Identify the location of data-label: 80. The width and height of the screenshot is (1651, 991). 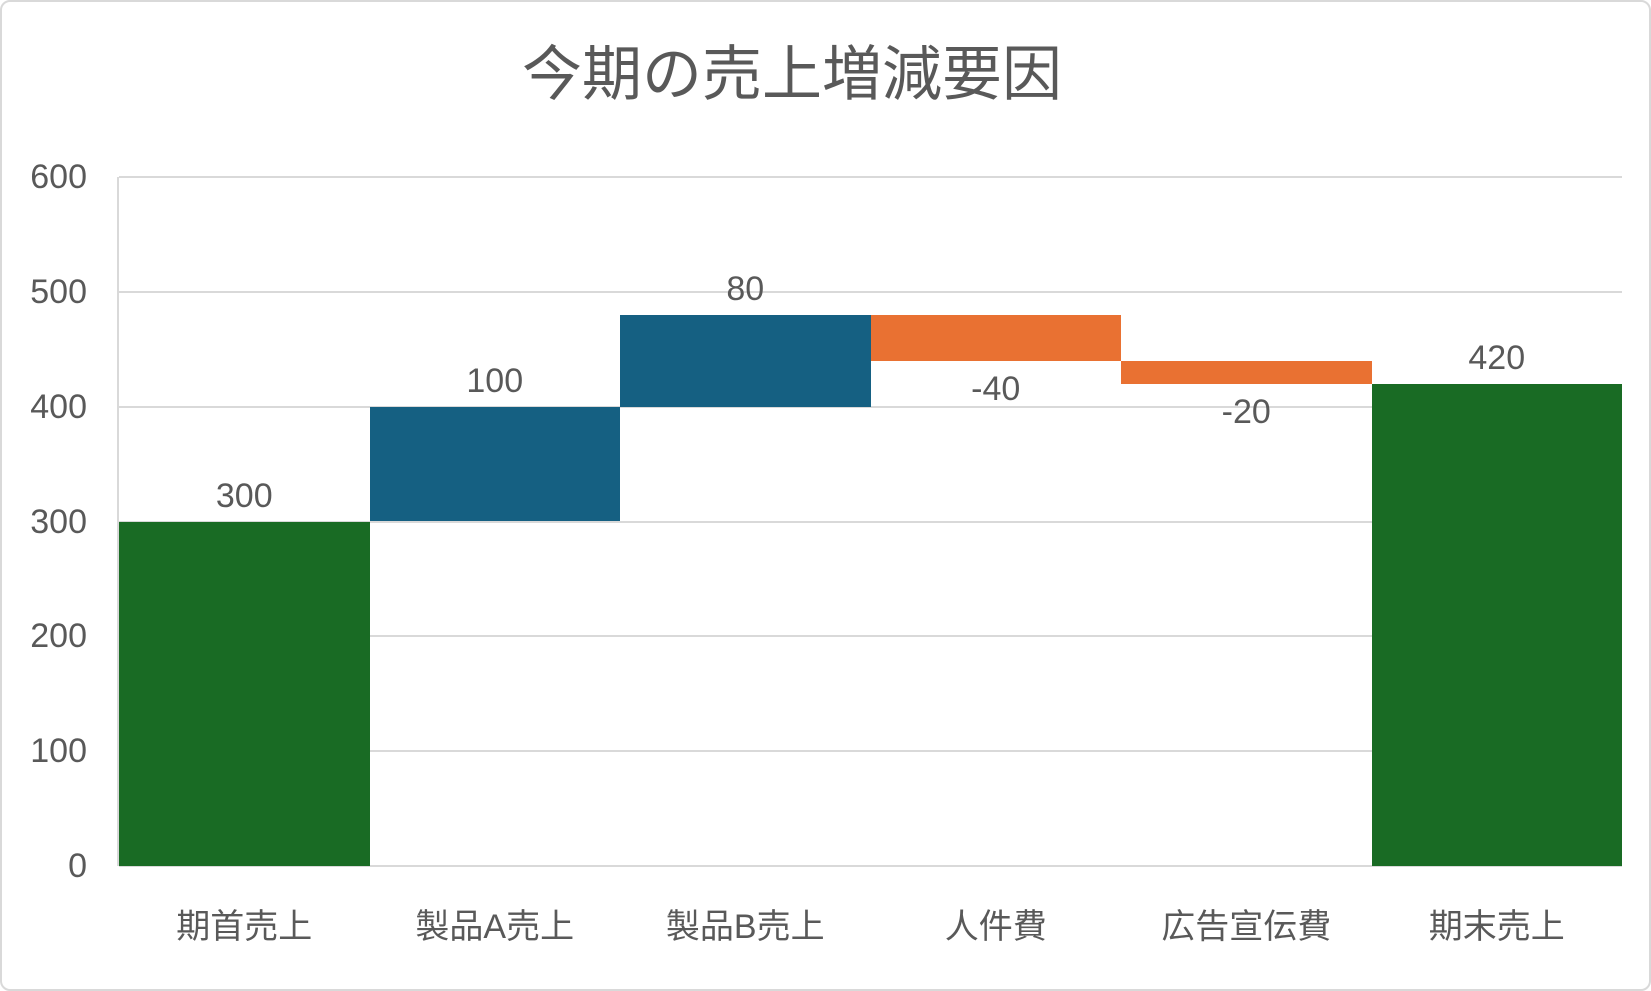
(745, 288).